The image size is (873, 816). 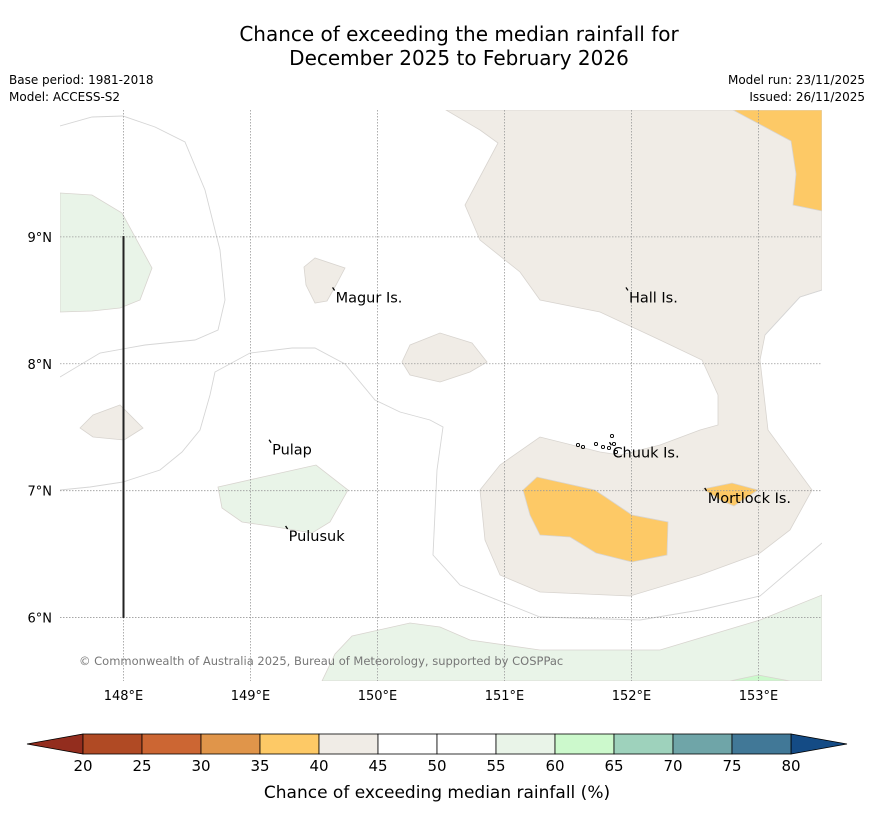 What do you see at coordinates (40, 619) in the screenshot?
I see `latitude-tick-label: 6°N` at bounding box center [40, 619].